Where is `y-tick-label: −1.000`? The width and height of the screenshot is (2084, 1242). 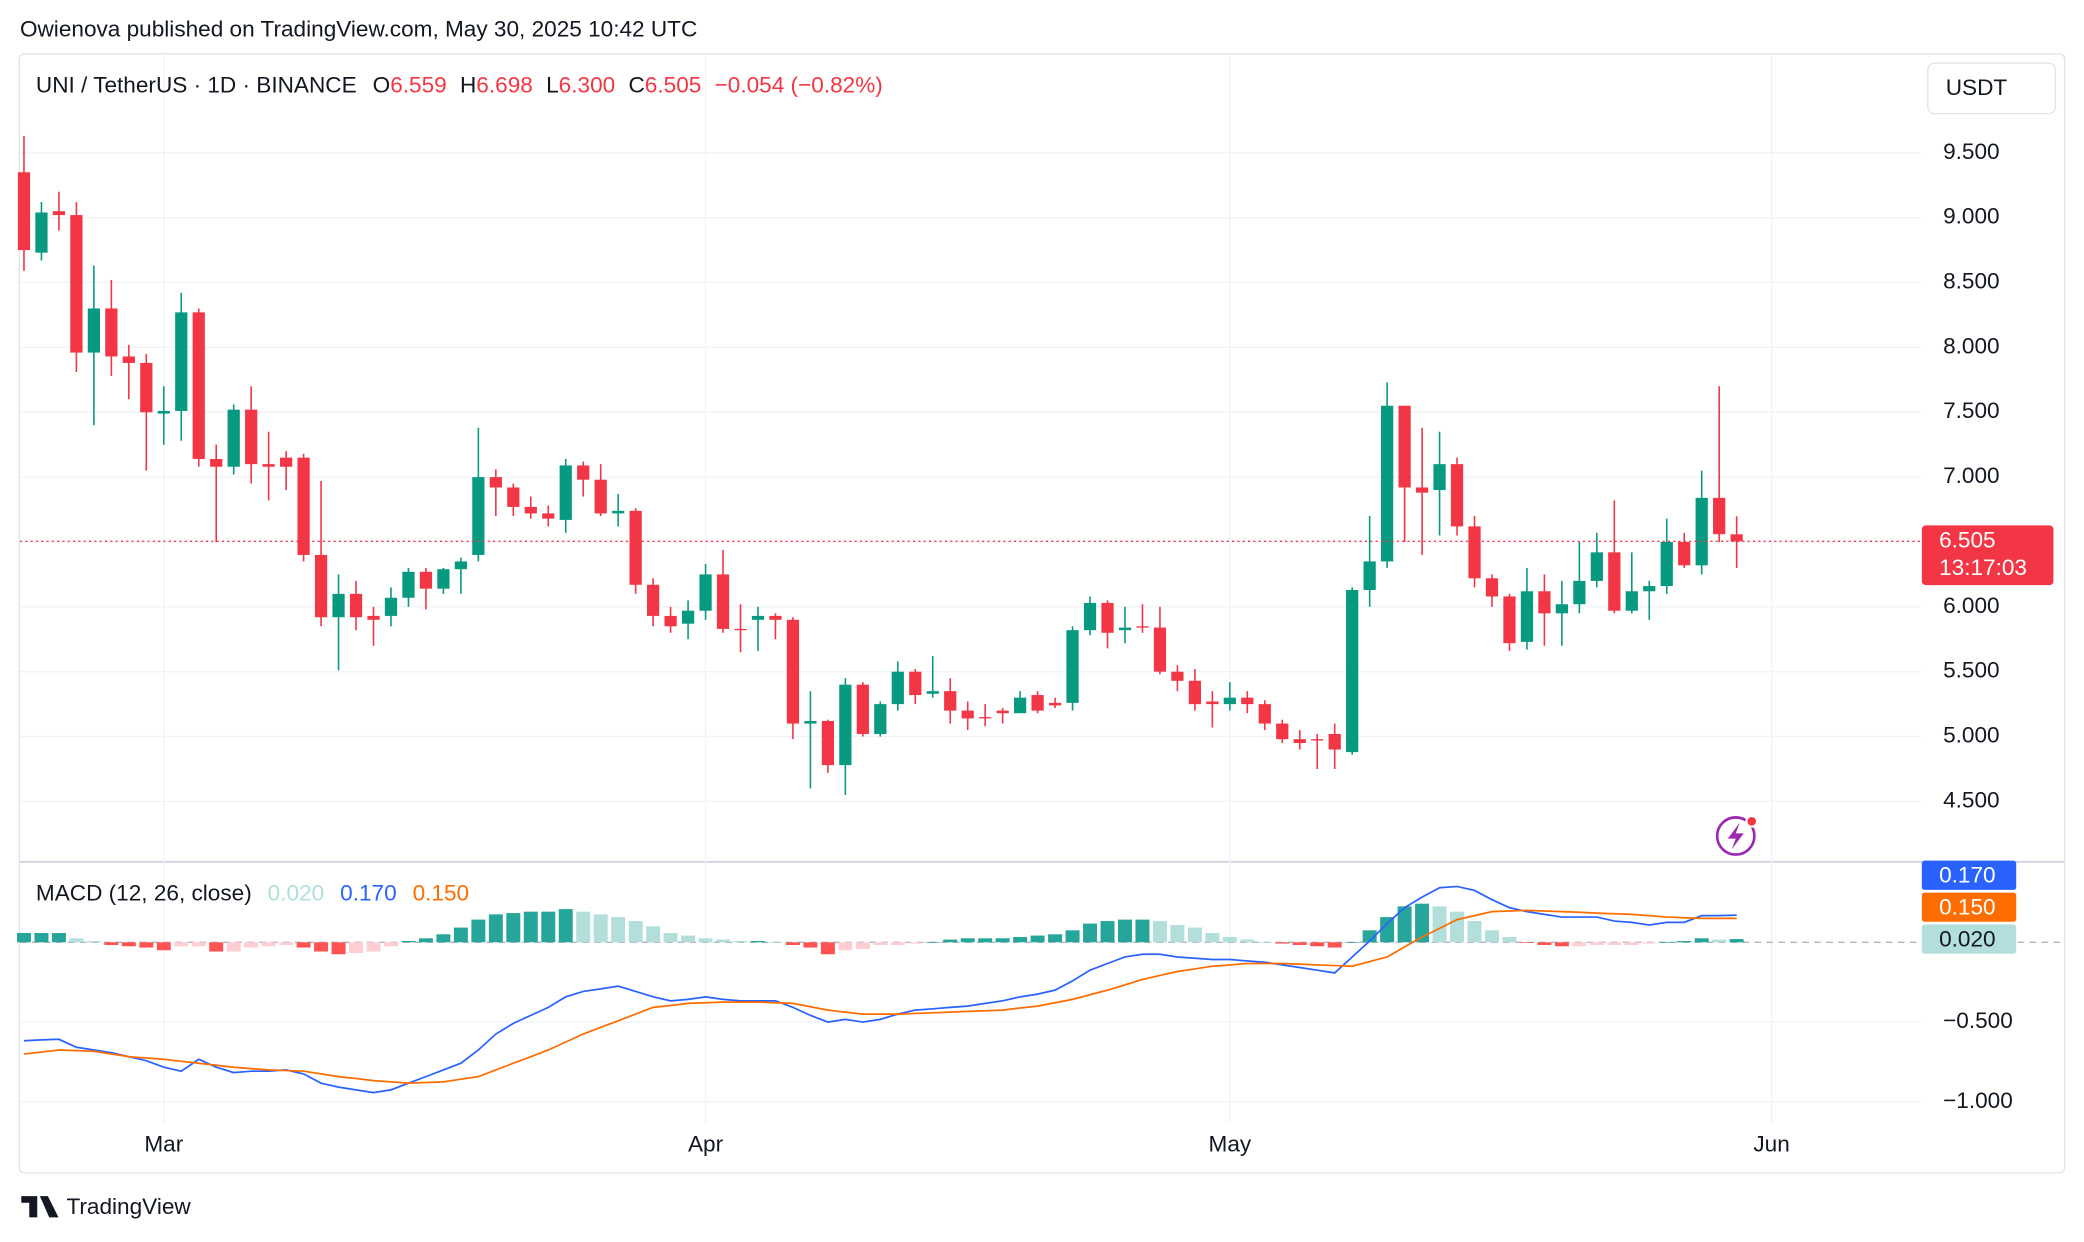
y-tick-label: −1.000 is located at coordinates (1978, 1100).